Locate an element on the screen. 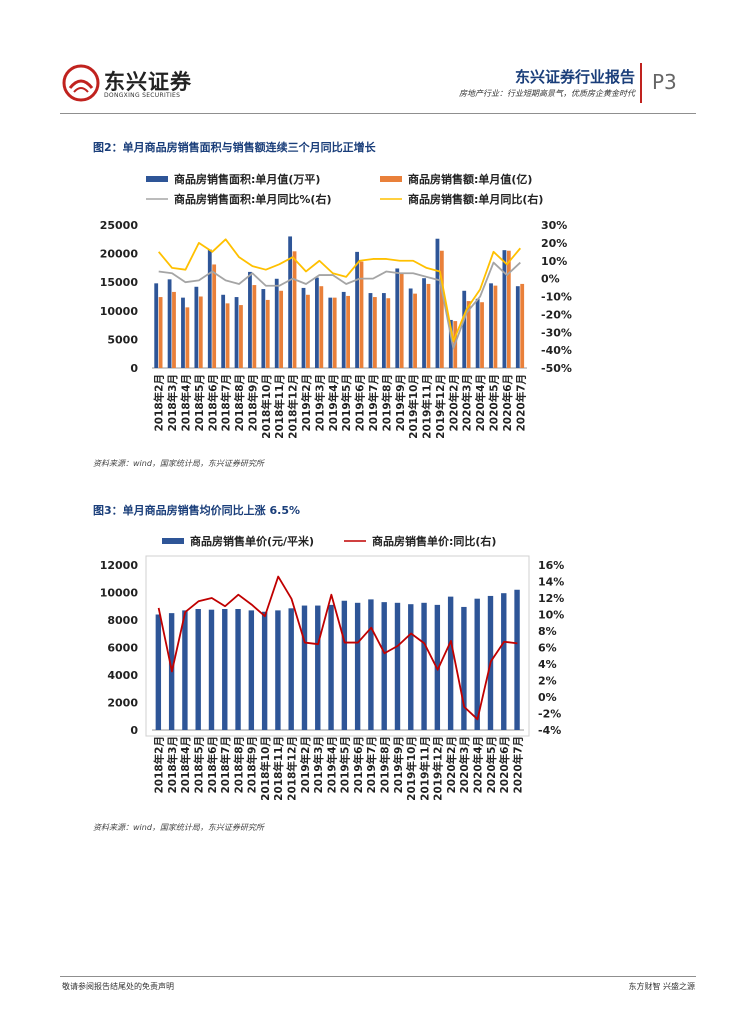 Image resolution: width=755 pixels, height=1024 pixels. legend-item: 商品房销售单价(元/平米) is located at coordinates (238, 541).